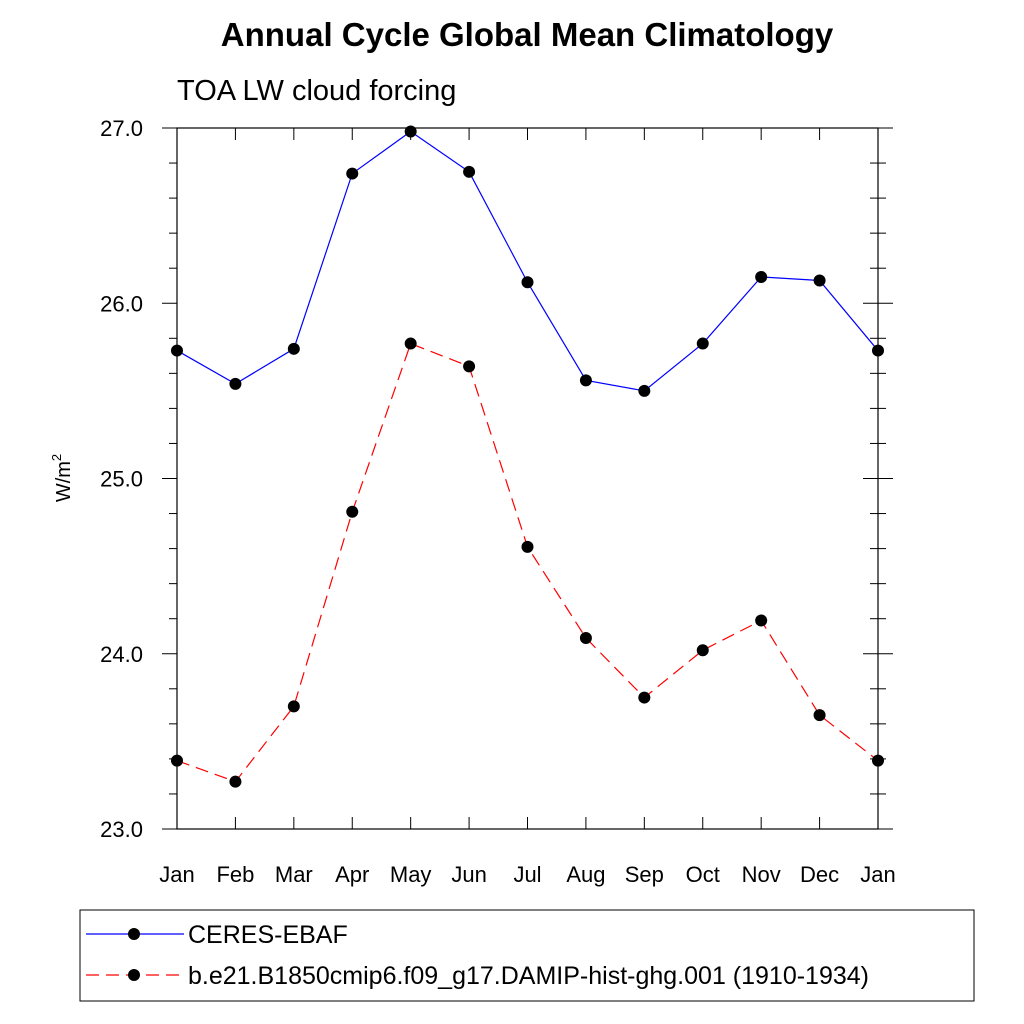 The width and height of the screenshot is (1024, 1024). I want to click on y-axis-label: W/m2, so click(62, 478).